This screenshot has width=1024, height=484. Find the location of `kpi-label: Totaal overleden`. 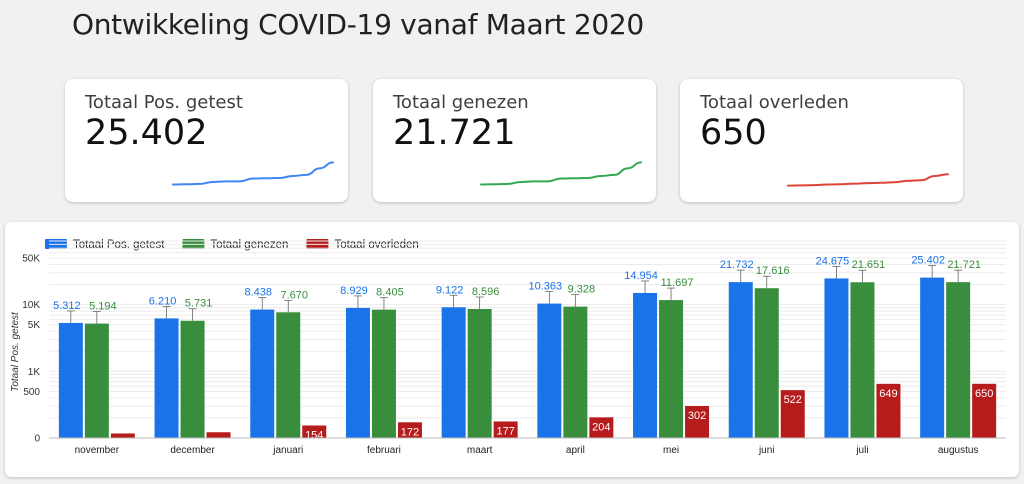

kpi-label: Totaal overleden is located at coordinates (774, 102).